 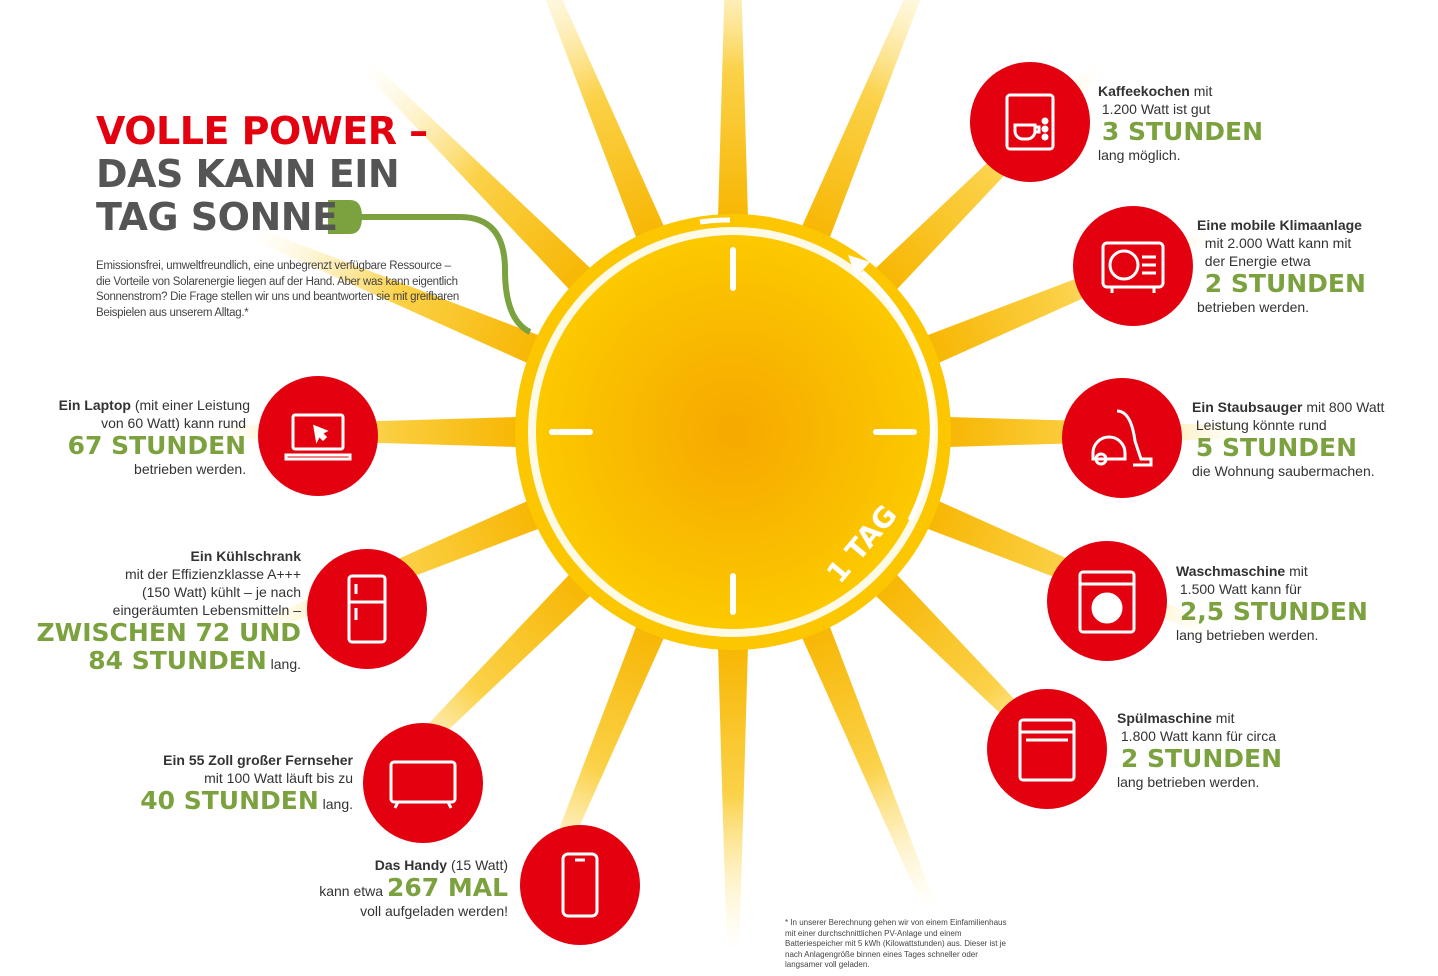 What do you see at coordinates (367, 609) in the screenshot?
I see `fridge-icon` at bounding box center [367, 609].